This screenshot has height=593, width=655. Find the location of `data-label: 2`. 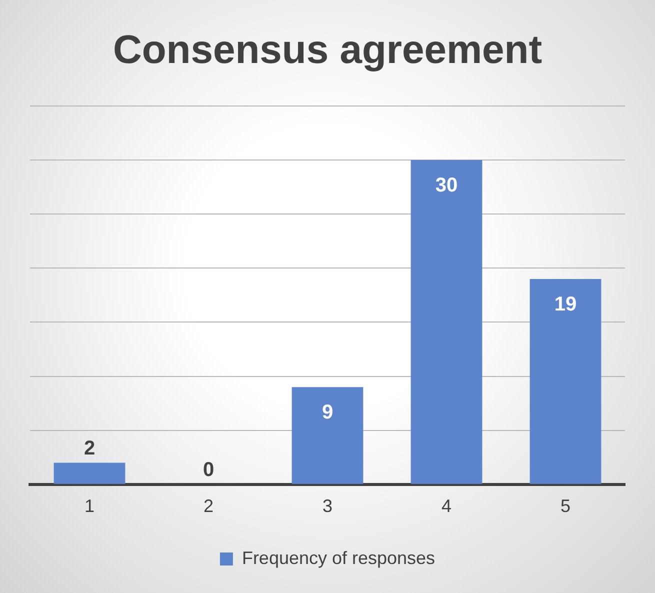

data-label: 2 is located at coordinates (90, 448).